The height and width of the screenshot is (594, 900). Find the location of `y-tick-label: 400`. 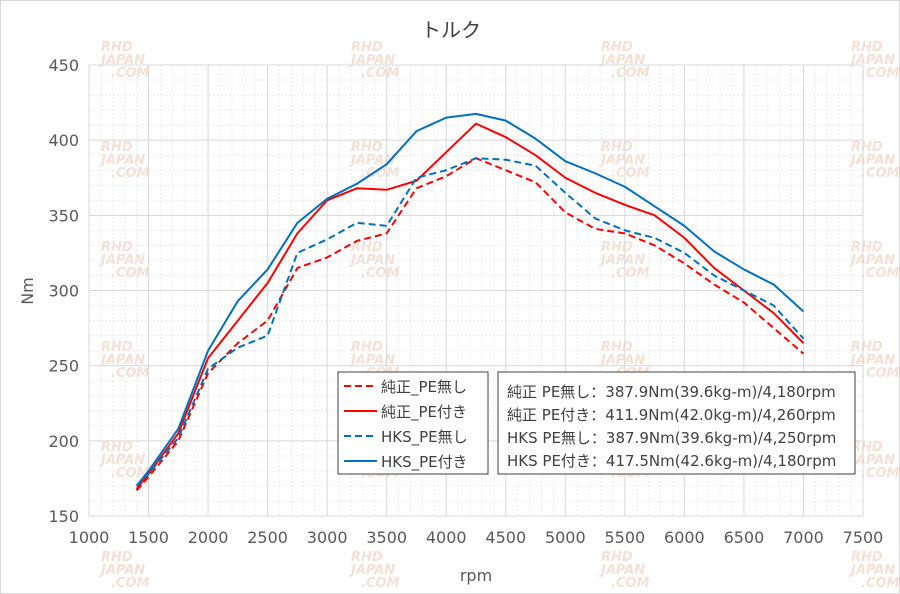

y-tick-label: 400 is located at coordinates (63, 140).